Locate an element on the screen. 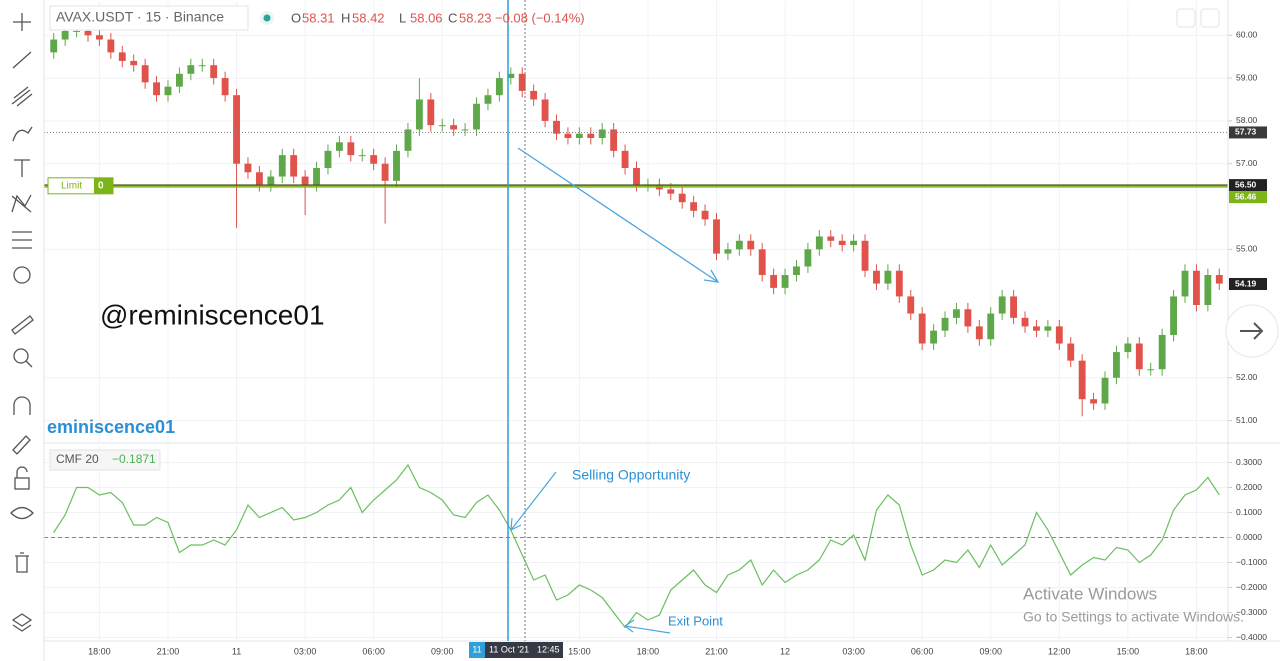 The width and height of the screenshot is (1280, 661). ohlc-value: 58.23 is located at coordinates (475, 17).